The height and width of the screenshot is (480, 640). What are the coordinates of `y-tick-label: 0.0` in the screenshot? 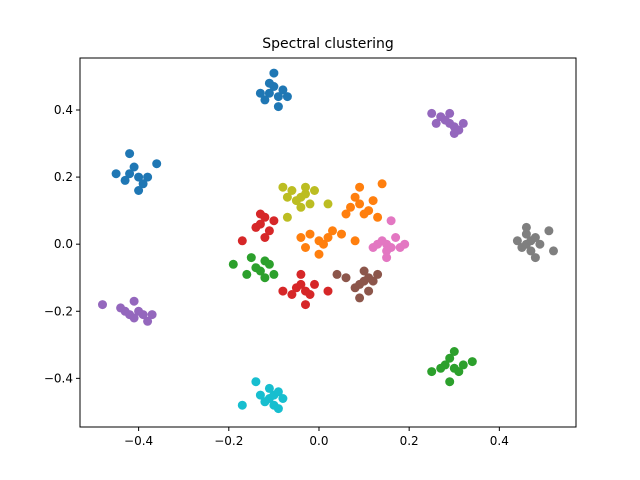 It's located at (63, 244).